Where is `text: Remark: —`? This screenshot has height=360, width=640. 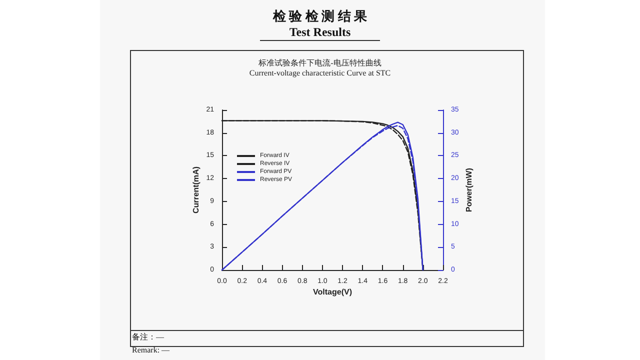 text: Remark: — is located at coordinates (151, 350).